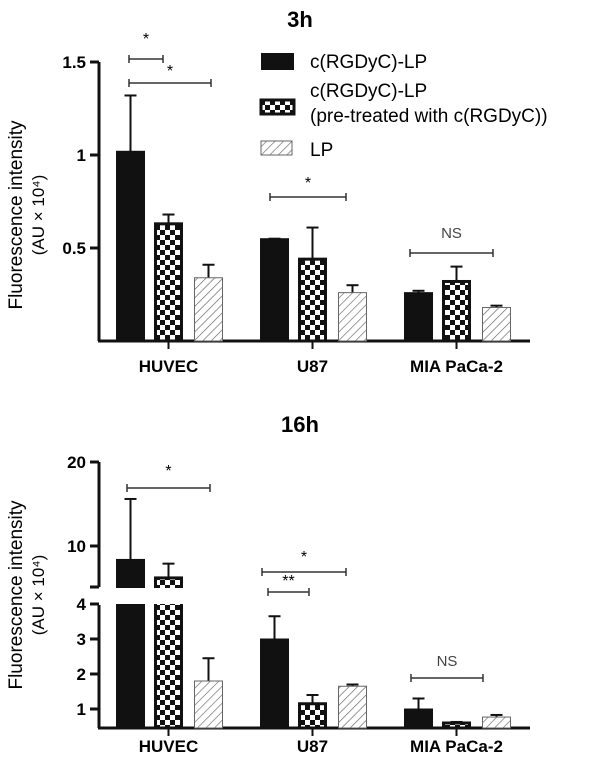  I want to click on chart-title: 3h, so click(300, 19).